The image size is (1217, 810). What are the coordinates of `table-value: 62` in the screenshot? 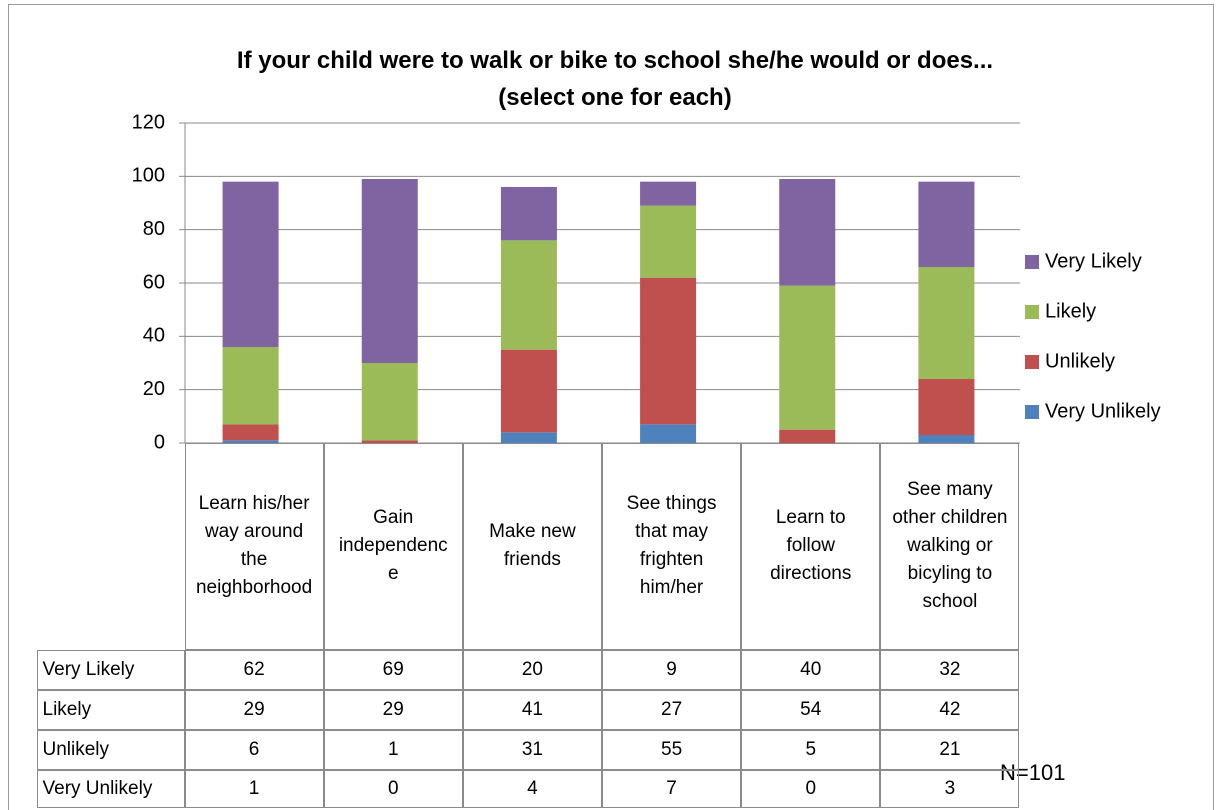 It's located at (254, 669).